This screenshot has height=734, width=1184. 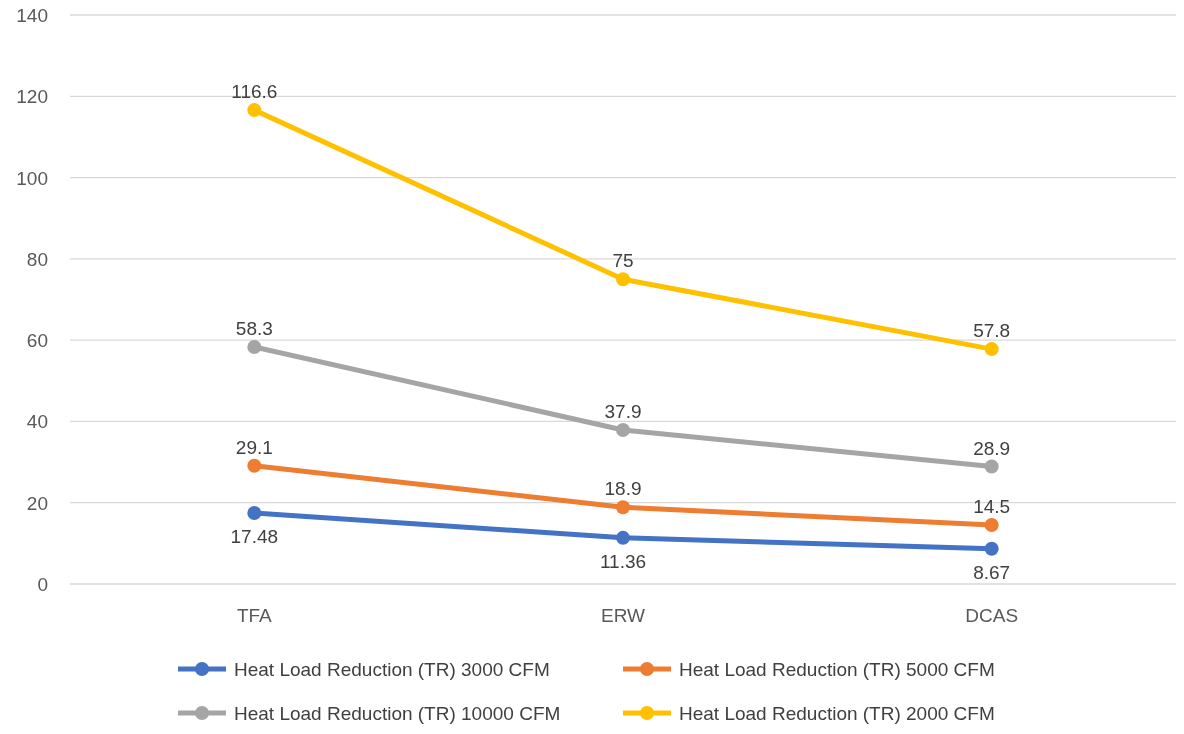 I want to click on data-label: 11.36, so click(x=623, y=561).